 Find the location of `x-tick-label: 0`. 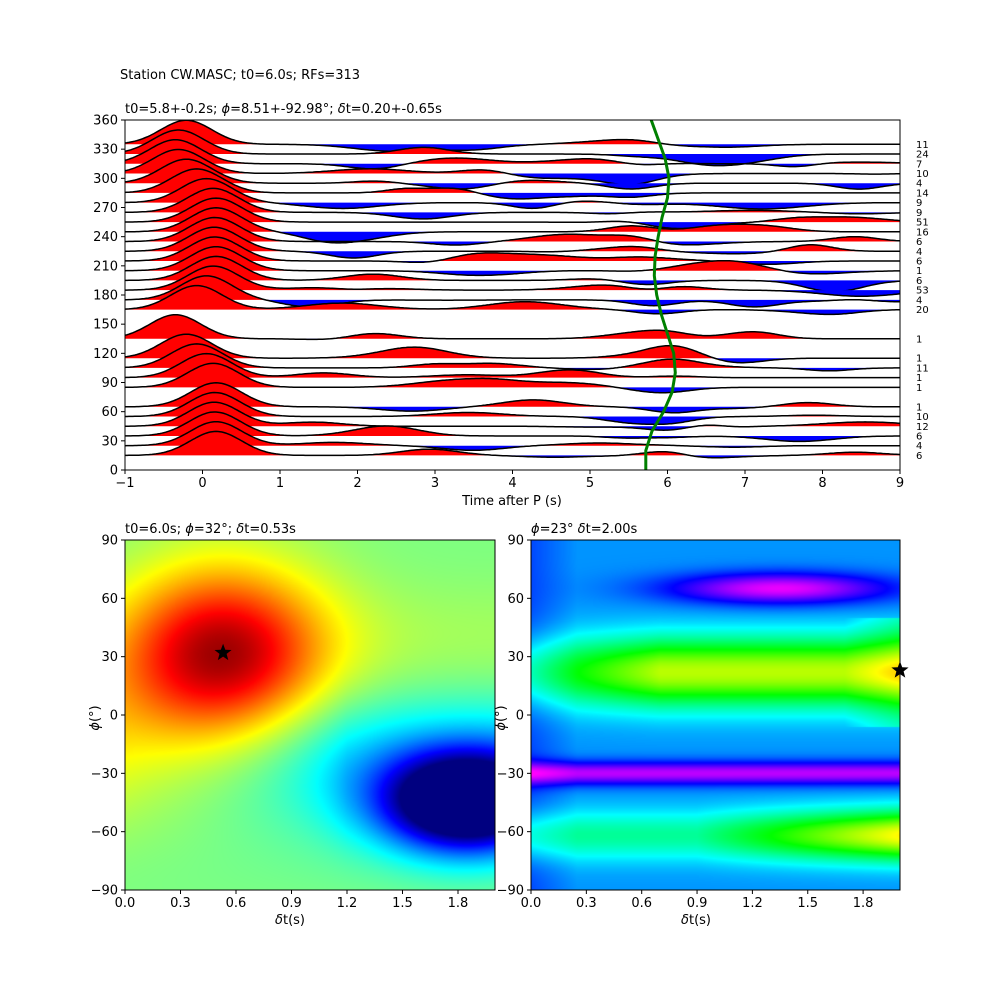

x-tick-label: 0 is located at coordinates (202, 483).